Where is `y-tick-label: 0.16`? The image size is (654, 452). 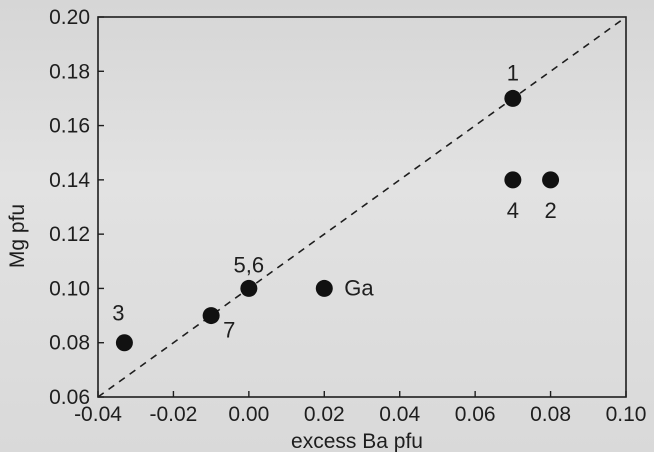
y-tick-label: 0.16 is located at coordinates (69, 126).